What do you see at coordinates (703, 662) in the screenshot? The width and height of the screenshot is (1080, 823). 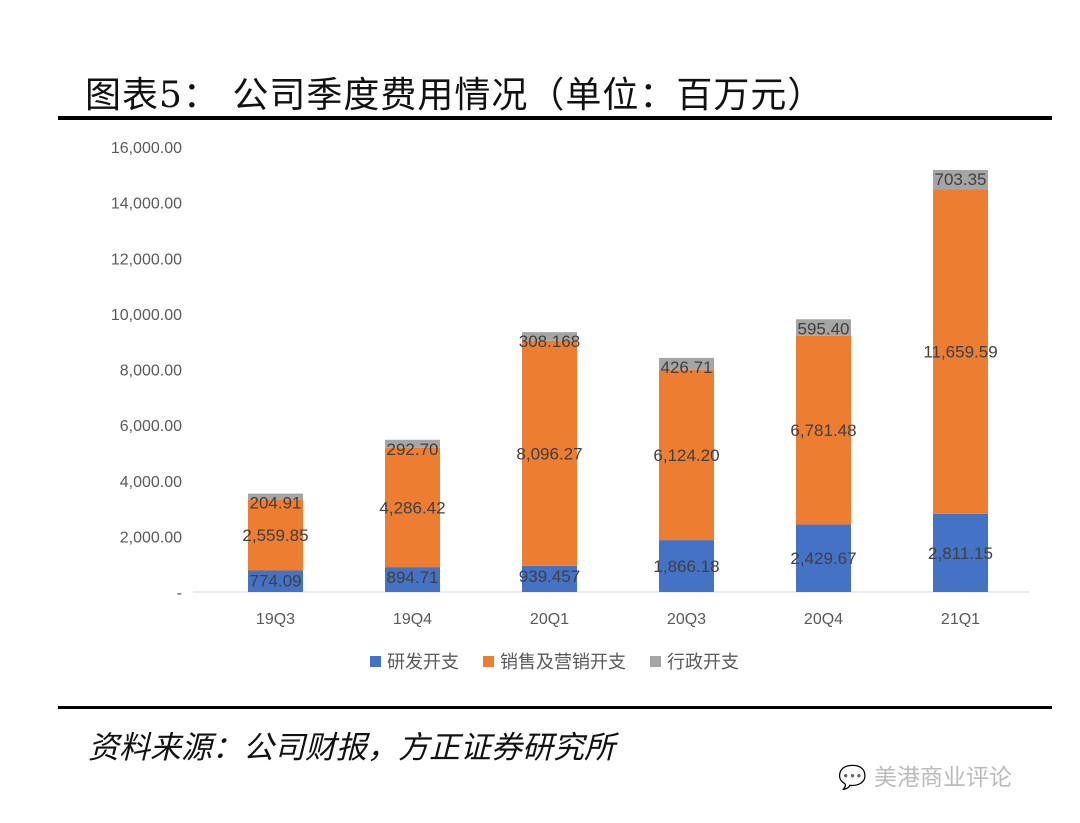 I see `legend-label: 行政开支` at bounding box center [703, 662].